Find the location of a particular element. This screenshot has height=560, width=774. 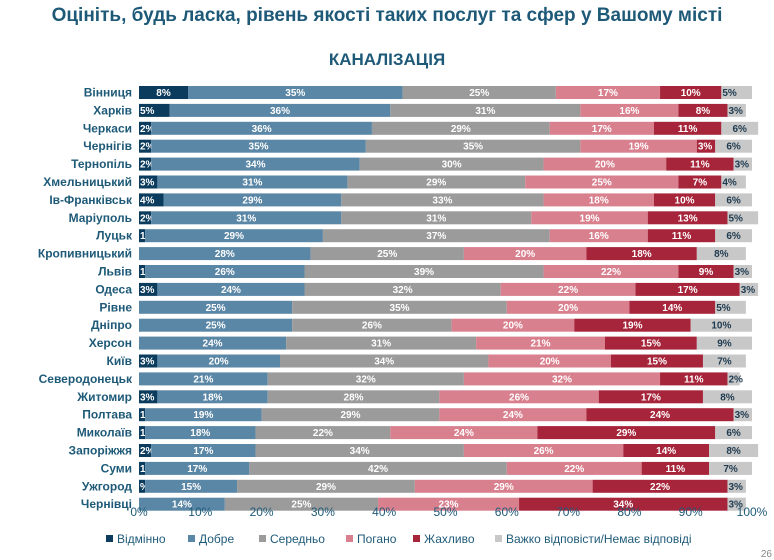

category-label: Ів-Франківськ is located at coordinates (91, 200).